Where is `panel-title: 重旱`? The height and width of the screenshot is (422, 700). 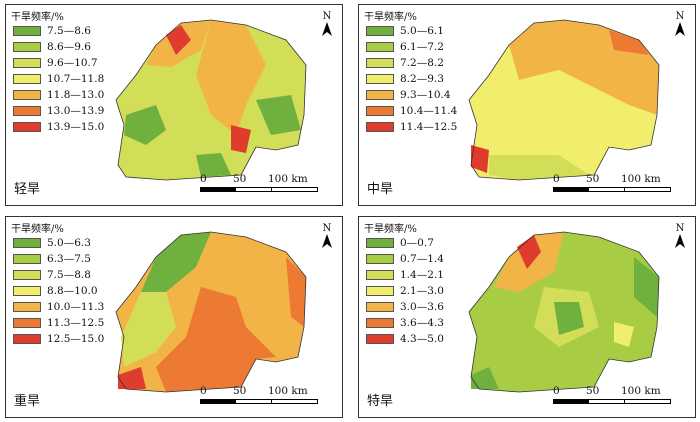 panel-title: 重旱 is located at coordinates (27, 401).